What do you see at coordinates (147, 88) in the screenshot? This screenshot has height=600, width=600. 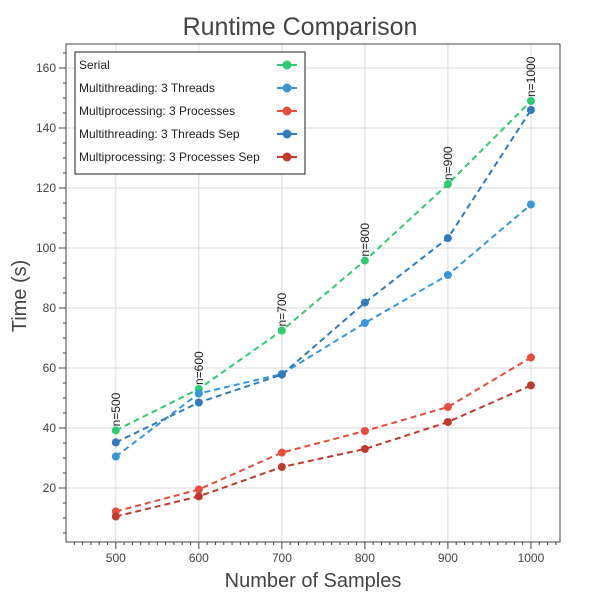 I see `legend-label: Multithreading: 3 Threads` at bounding box center [147, 88].